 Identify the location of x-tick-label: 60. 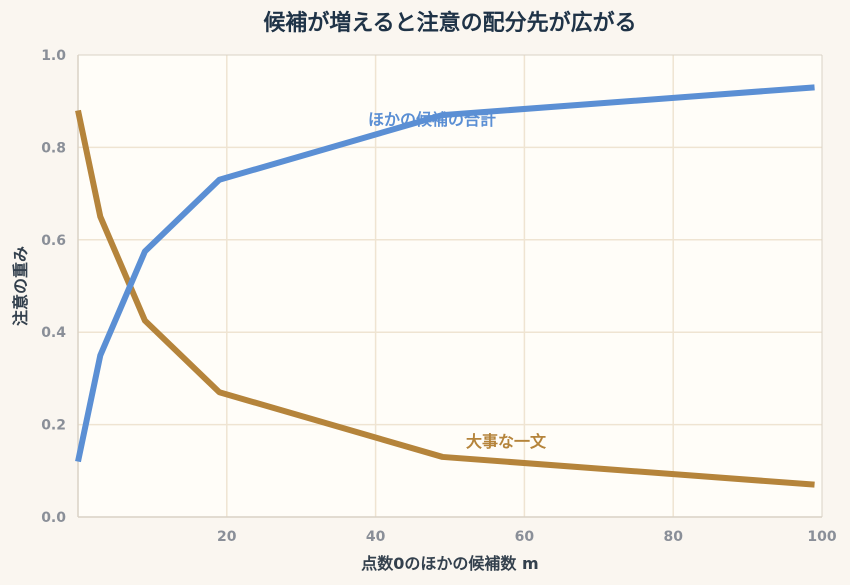
(525, 537).